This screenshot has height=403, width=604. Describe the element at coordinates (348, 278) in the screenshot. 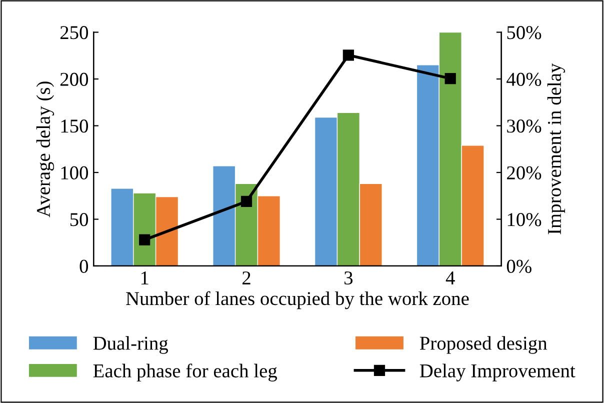

I see `x-tick-label: 3` at that location.